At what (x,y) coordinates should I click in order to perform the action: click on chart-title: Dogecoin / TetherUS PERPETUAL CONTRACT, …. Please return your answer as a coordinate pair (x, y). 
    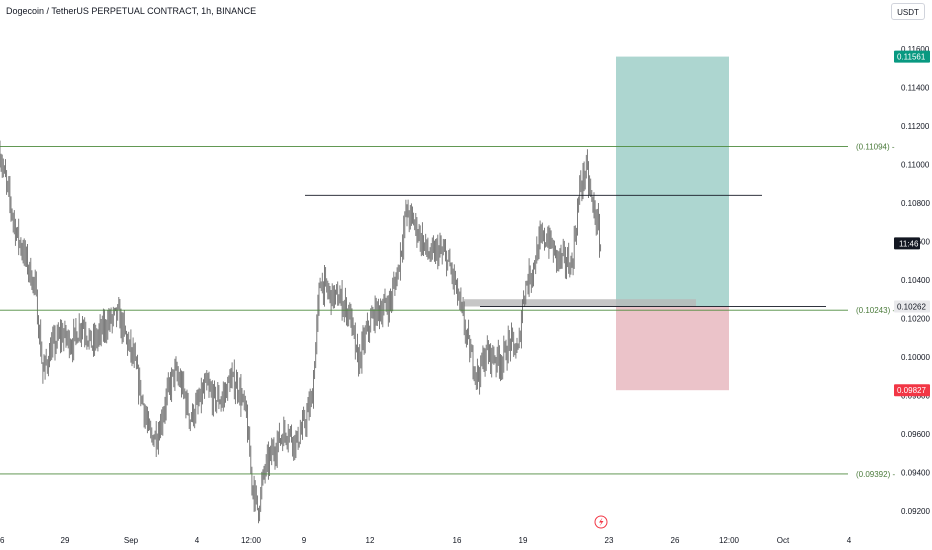
    Looking at the image, I should click on (131, 11).